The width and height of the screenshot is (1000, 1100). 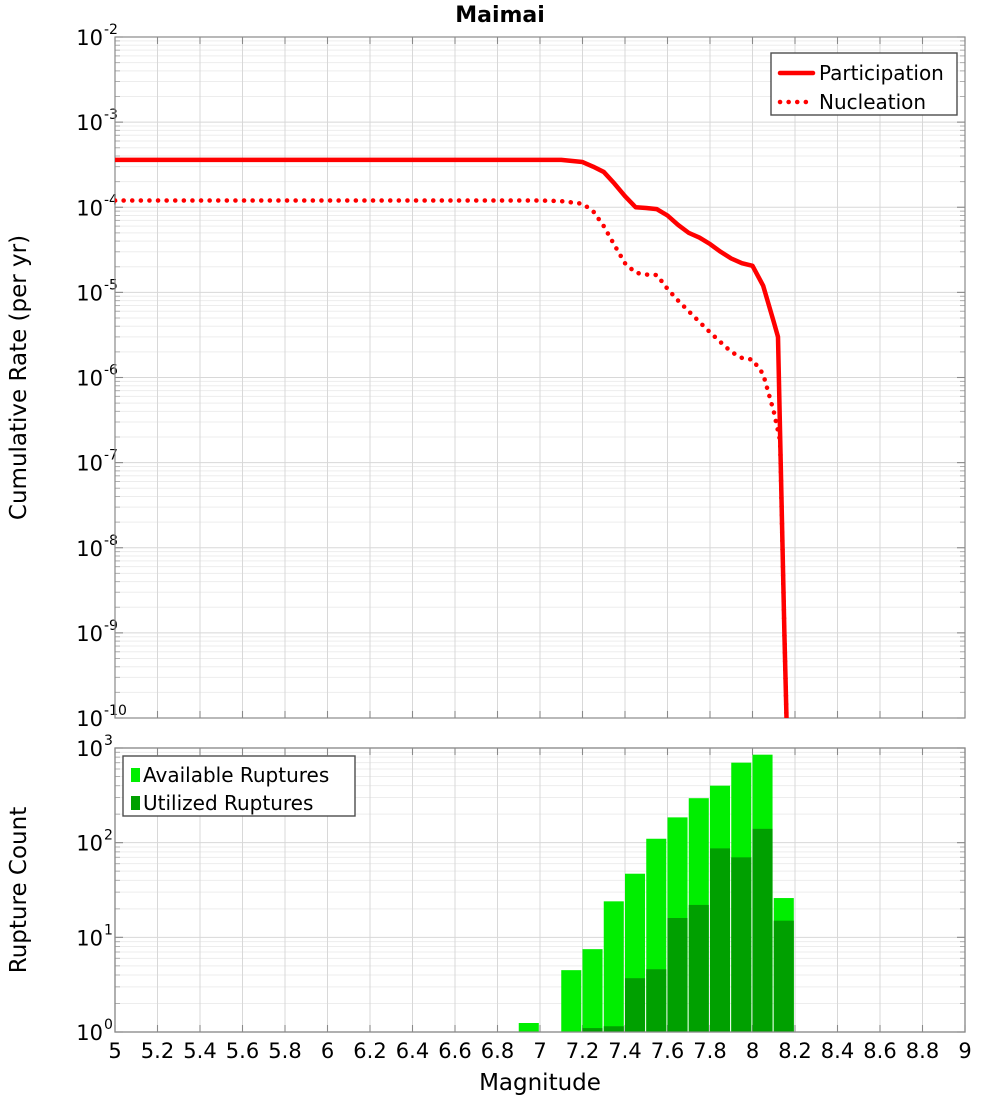 What do you see at coordinates (872, 102) in the screenshot?
I see `legend-label-nucleation: Nucleation` at bounding box center [872, 102].